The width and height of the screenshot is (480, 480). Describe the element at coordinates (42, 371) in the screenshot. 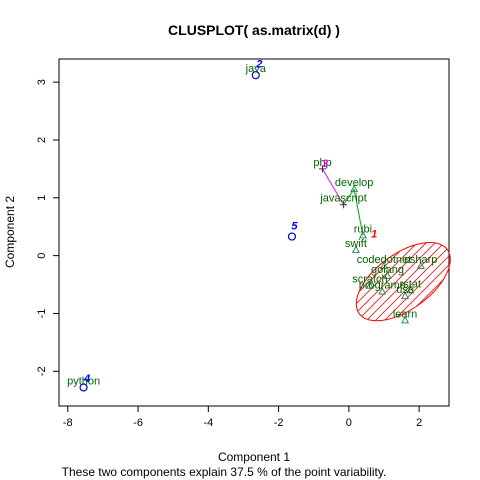

I see `y-tick-label-0: -2` at that location.